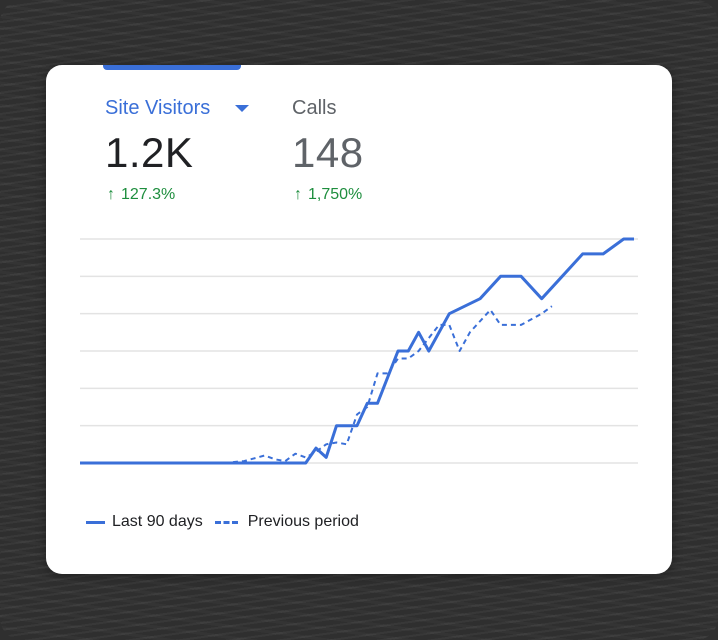  I want to click on selected-tab-indicator, so click(172, 67).